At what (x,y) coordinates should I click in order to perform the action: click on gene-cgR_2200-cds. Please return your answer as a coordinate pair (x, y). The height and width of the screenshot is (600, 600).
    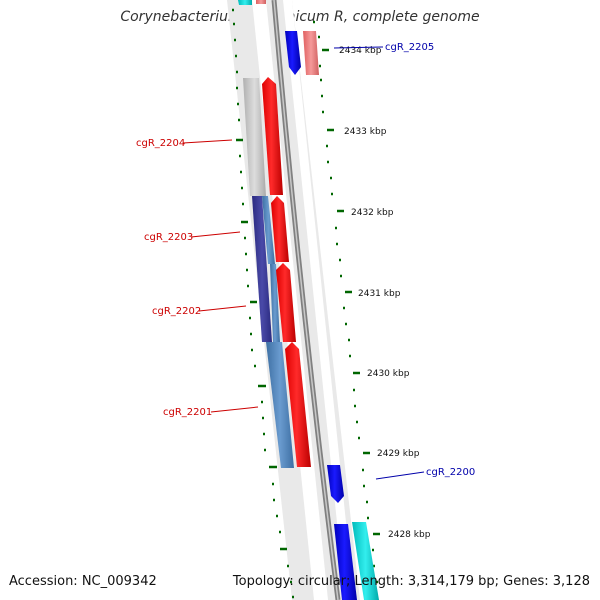
    Looking at the image, I should click on (335, 484).